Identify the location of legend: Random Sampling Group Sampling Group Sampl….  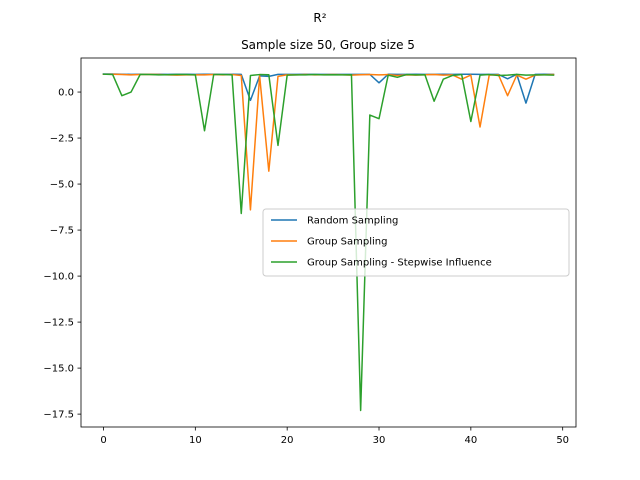
(416, 242).